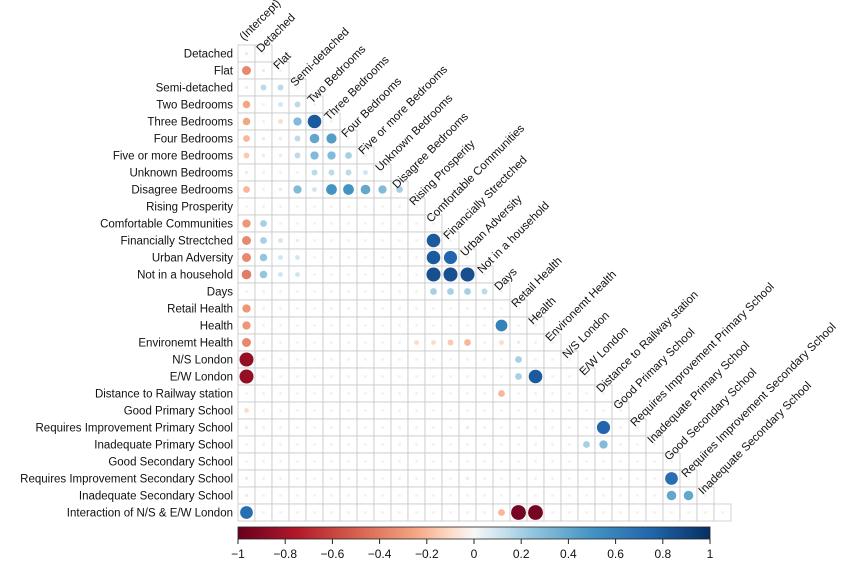  I want to click on row-label: Inadequate Primary School, so click(163, 446).